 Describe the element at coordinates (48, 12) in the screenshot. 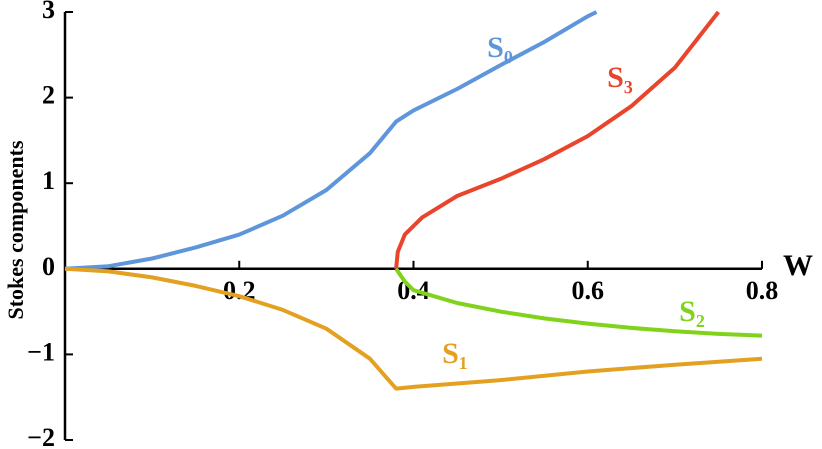

I see `y-tick-label: 3` at that location.